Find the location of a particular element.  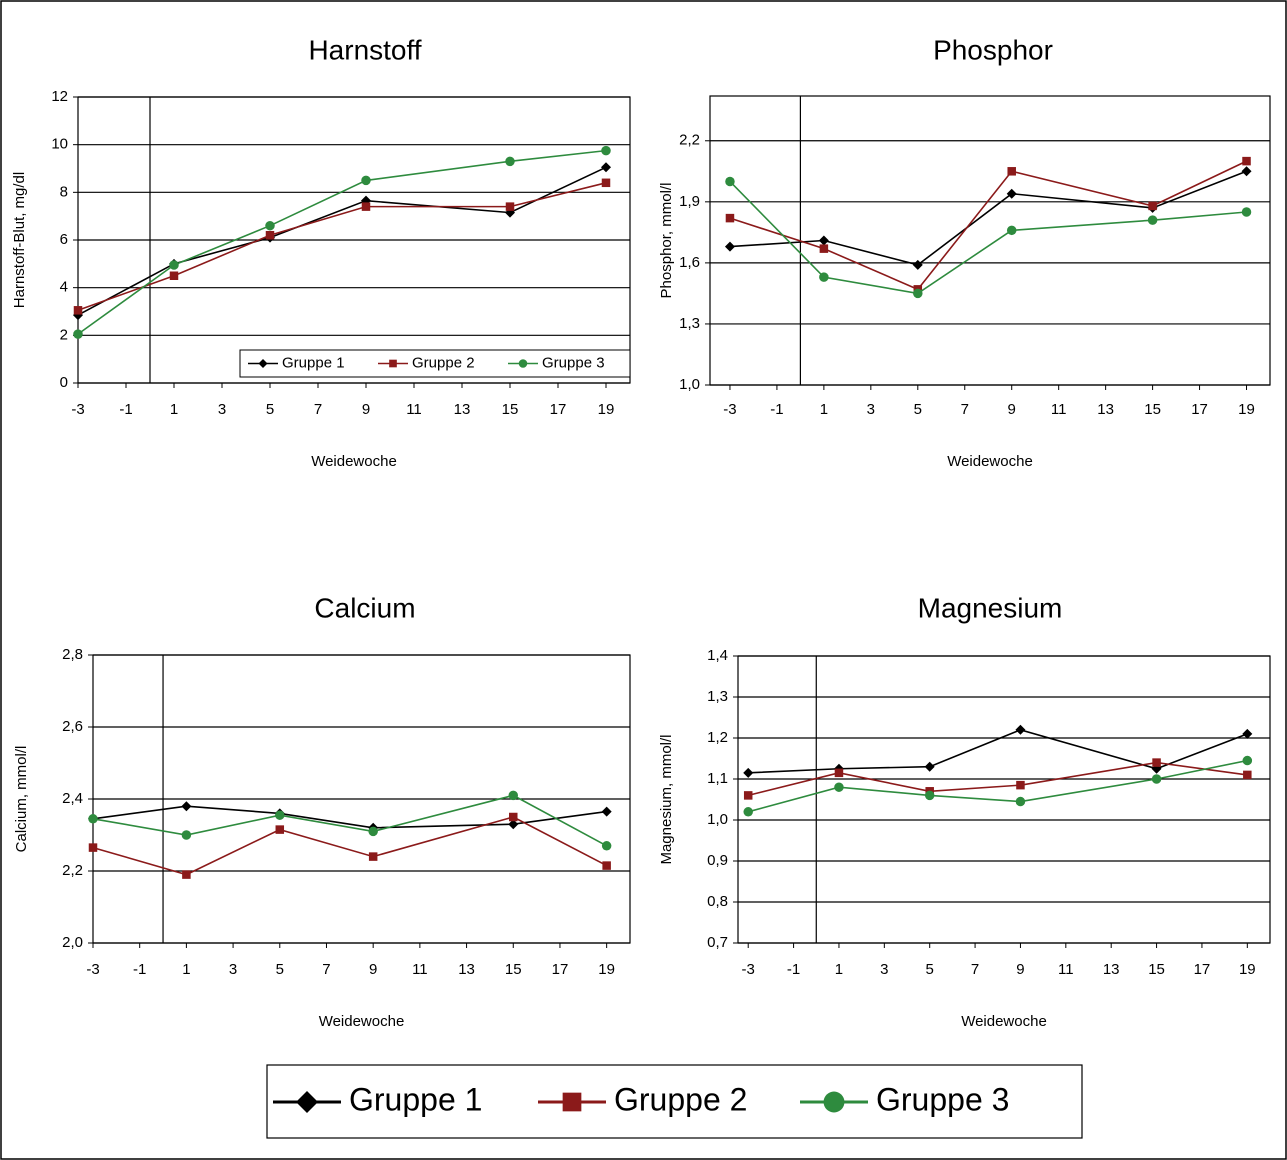

shared-legend-label: Gruppe 3 is located at coordinates (942, 1099).